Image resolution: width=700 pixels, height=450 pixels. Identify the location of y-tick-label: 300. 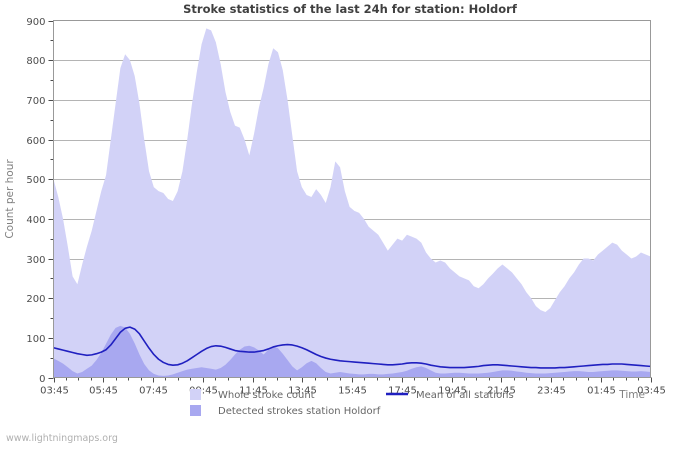
(35, 260).